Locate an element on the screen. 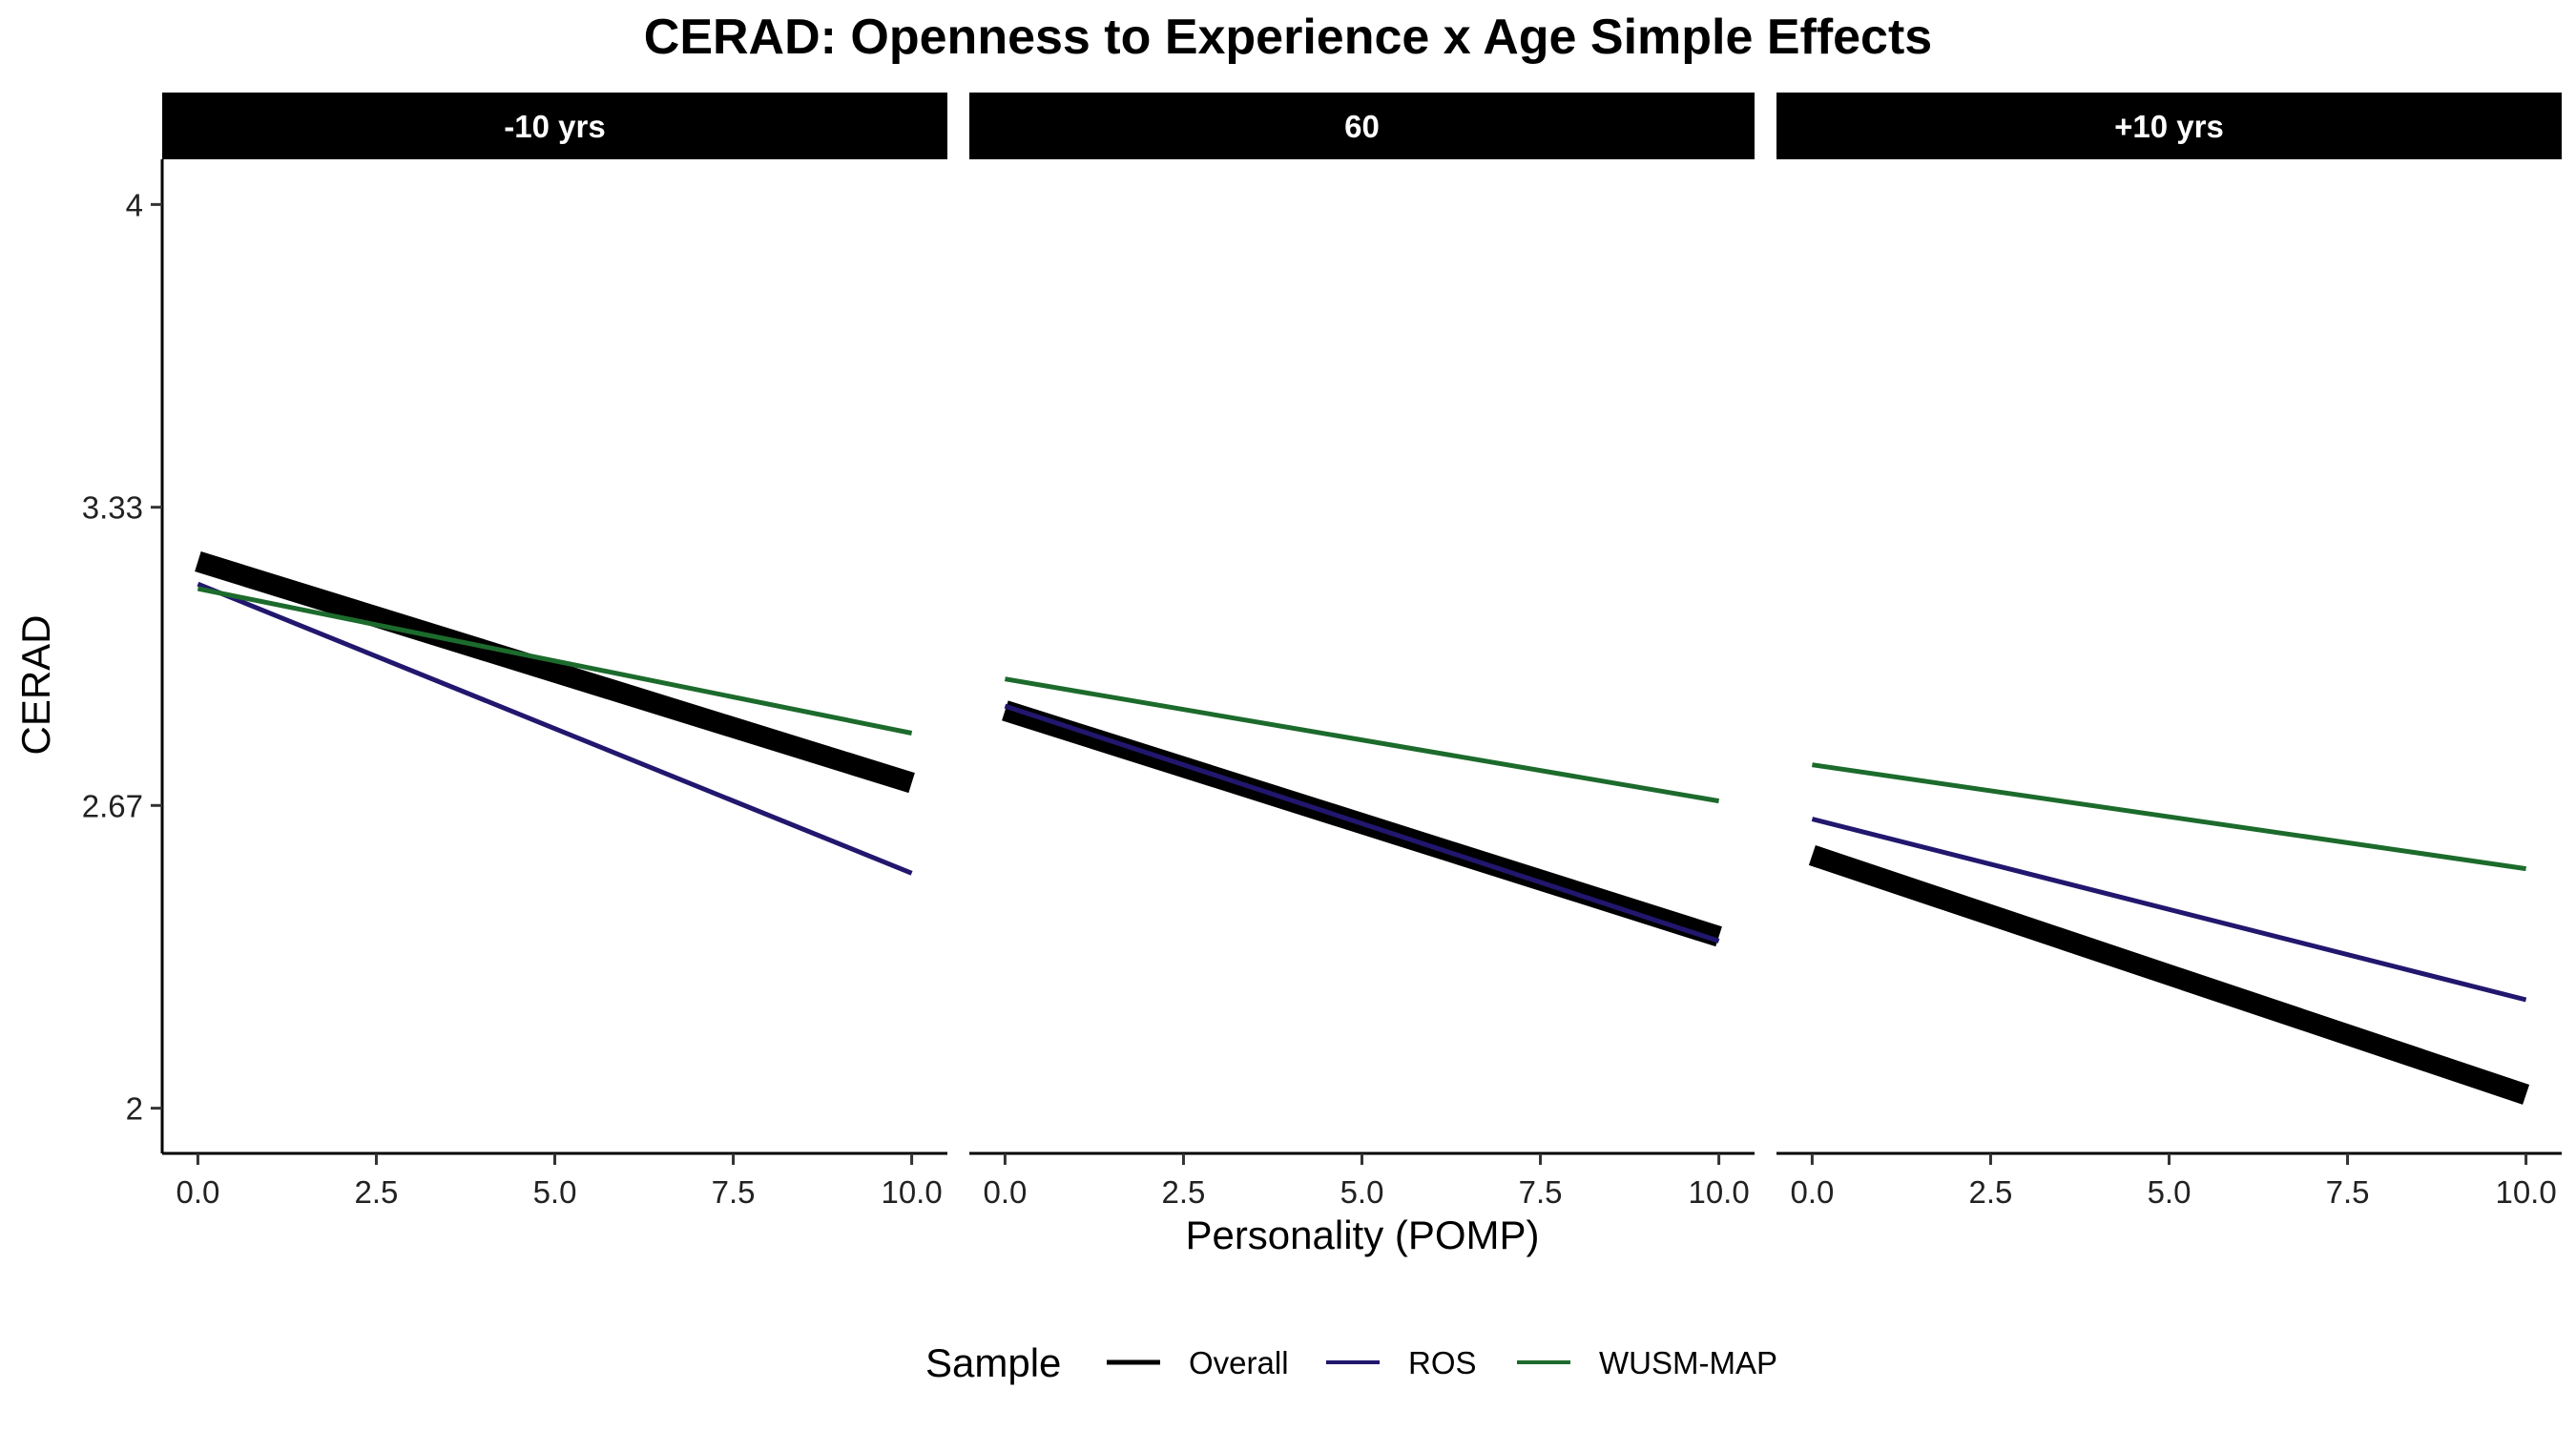 The height and width of the screenshot is (1431, 2576). y-tick-label: 2.67 is located at coordinates (112, 805).